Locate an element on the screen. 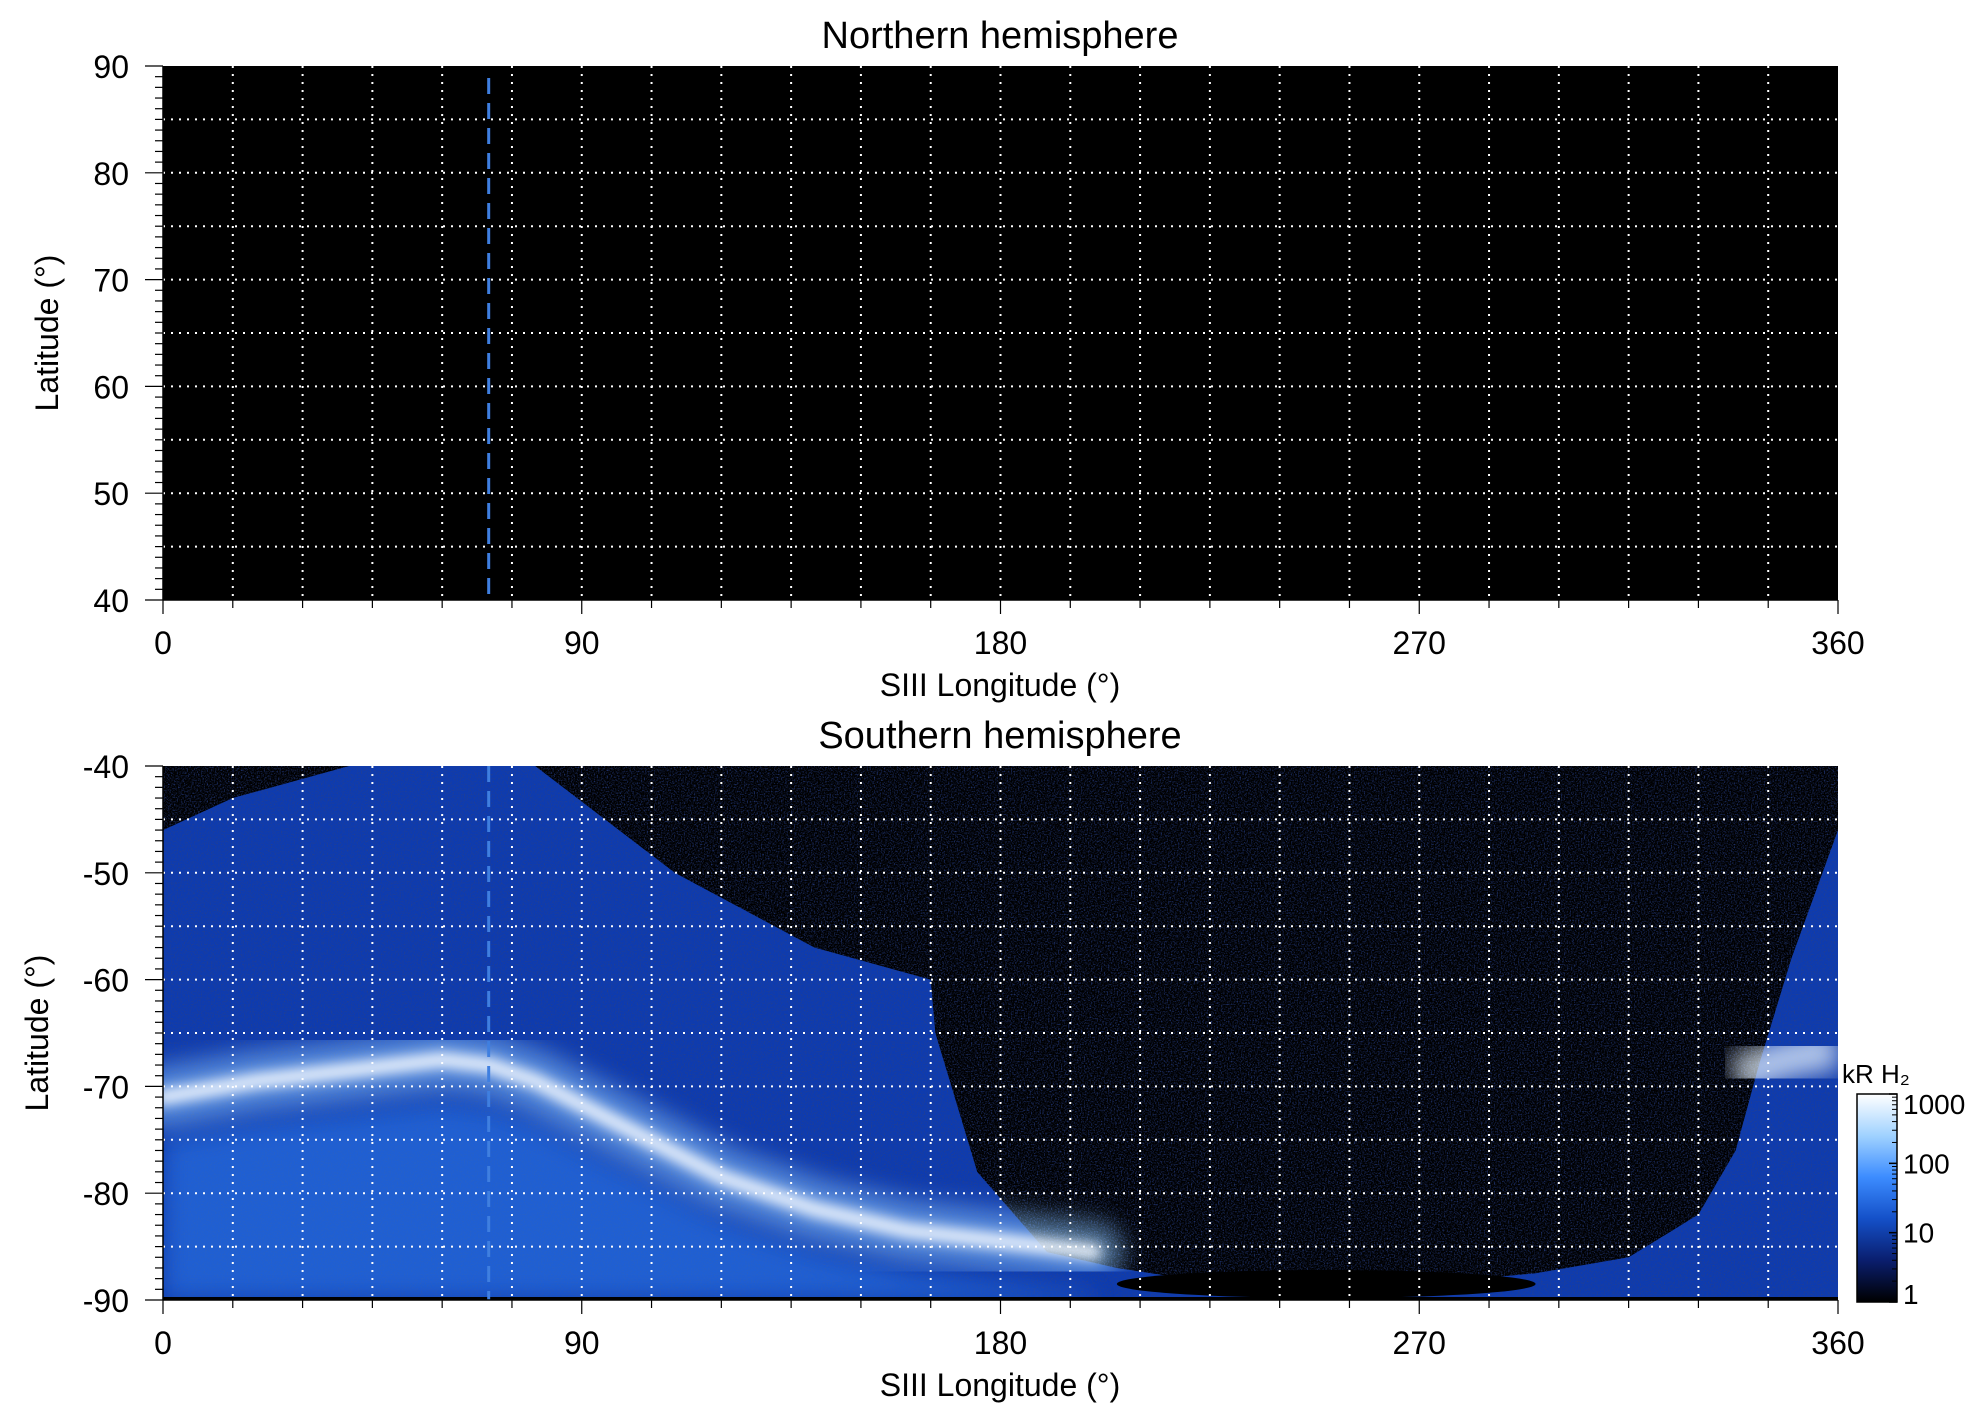 The height and width of the screenshot is (1423, 1983). colorbar-tick-label: 1 is located at coordinates (1911, 1294).